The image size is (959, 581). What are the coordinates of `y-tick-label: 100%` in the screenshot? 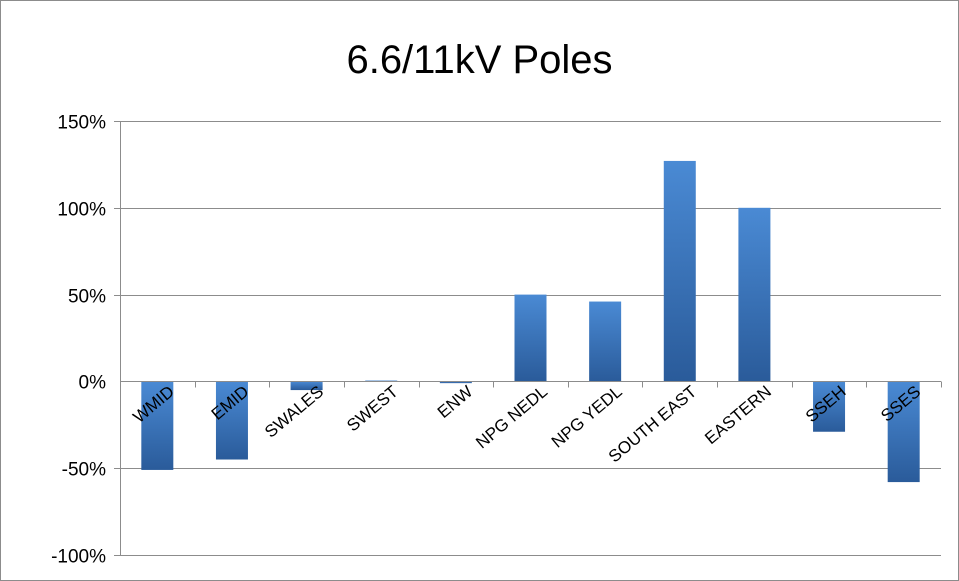 It's located at (81, 210).